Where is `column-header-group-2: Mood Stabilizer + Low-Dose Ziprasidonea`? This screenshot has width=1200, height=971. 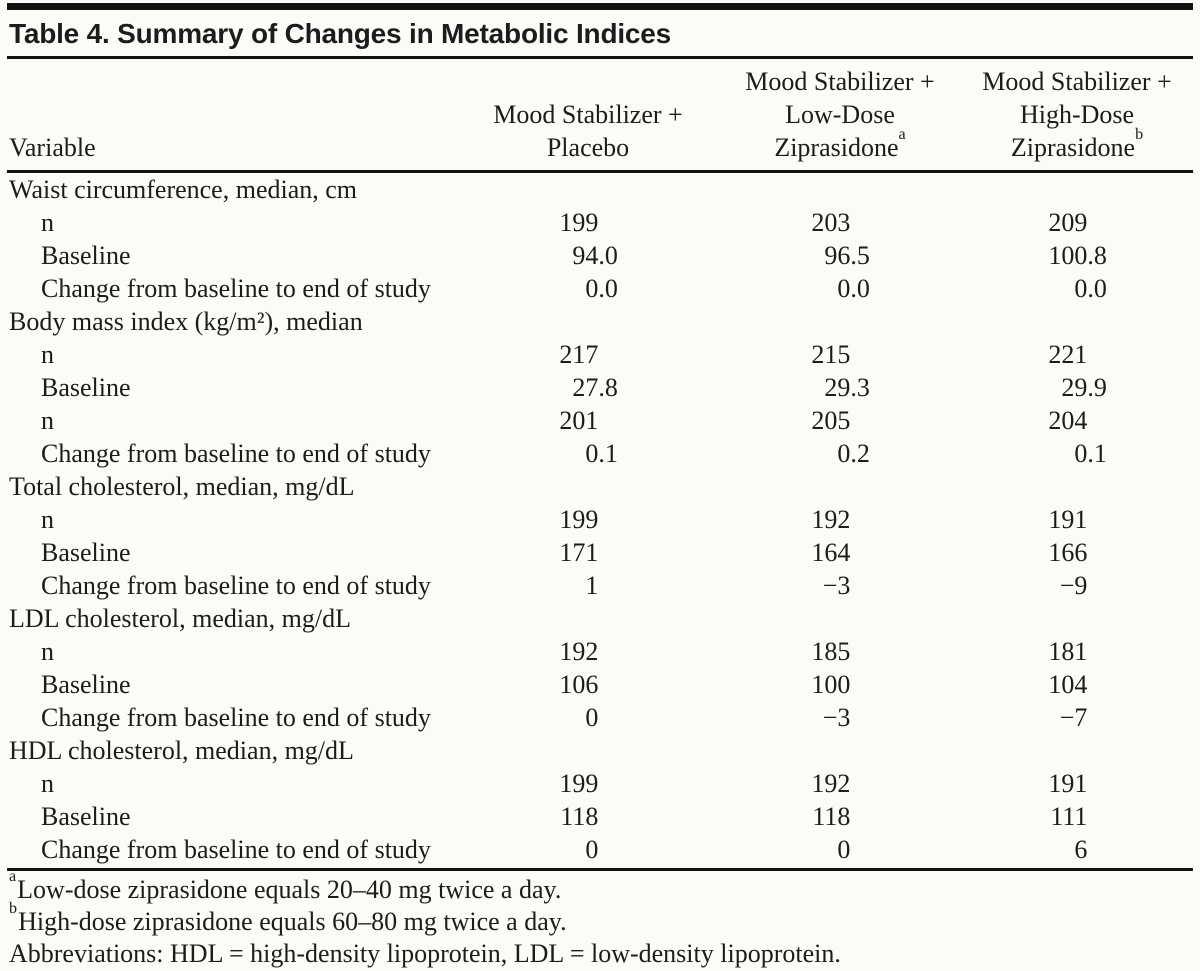
column-header-group-2: Mood Stabilizer + Low-Dose Ziprasidonea is located at coordinates (840, 114).